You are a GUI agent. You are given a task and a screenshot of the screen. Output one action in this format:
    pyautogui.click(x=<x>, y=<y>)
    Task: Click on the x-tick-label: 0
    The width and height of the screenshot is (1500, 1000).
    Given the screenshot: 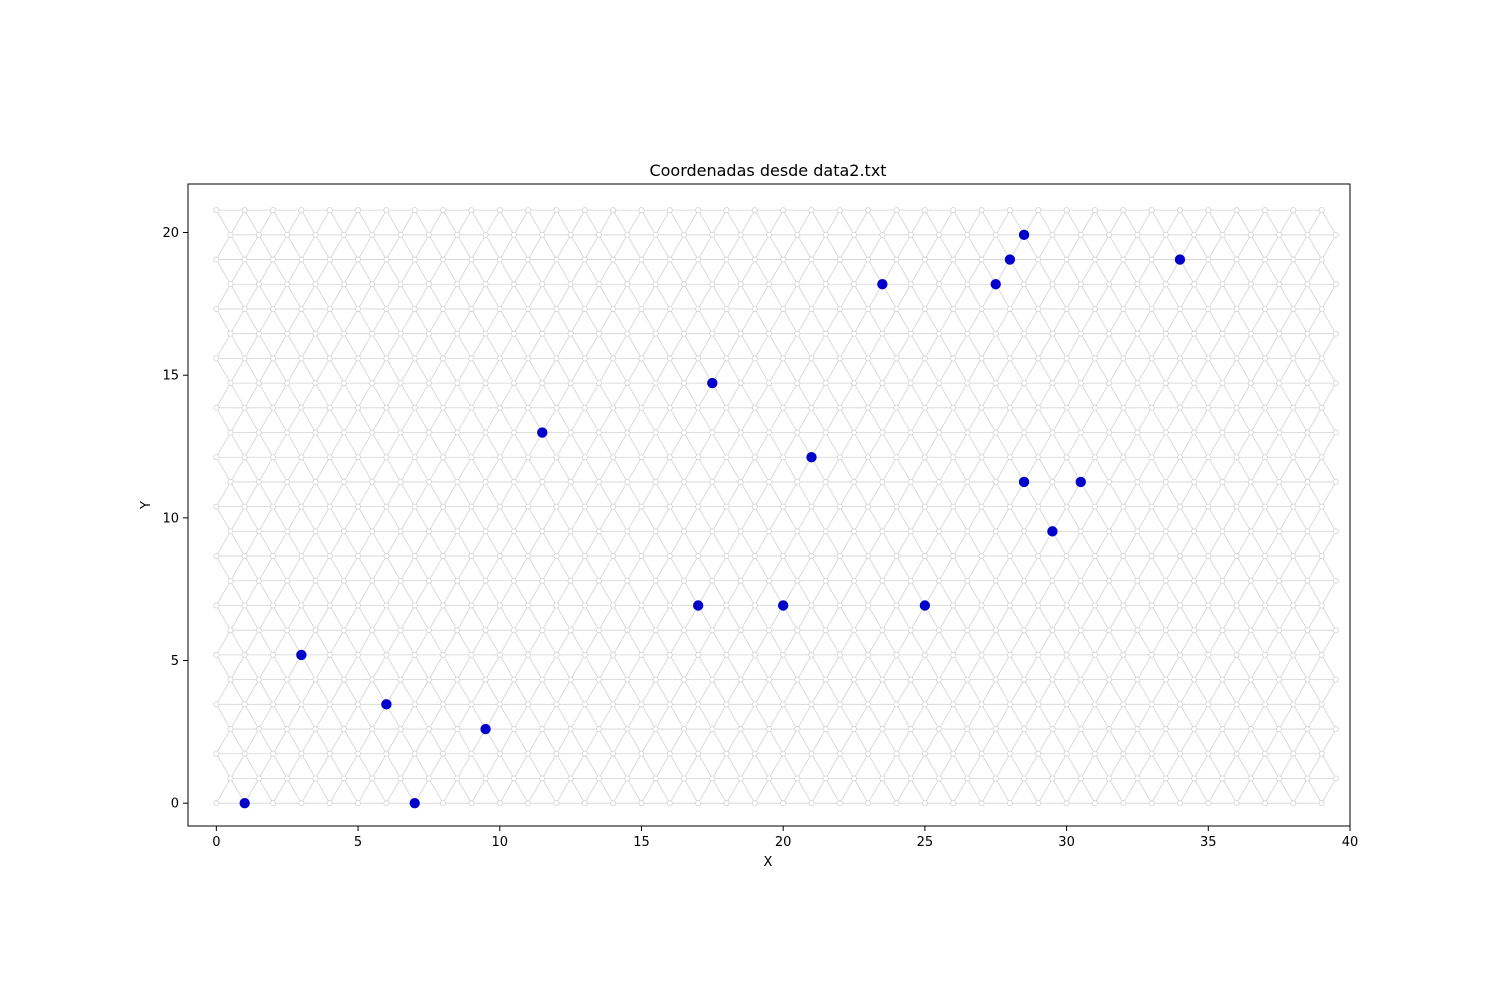 What is the action you would take?
    pyautogui.click(x=216, y=842)
    